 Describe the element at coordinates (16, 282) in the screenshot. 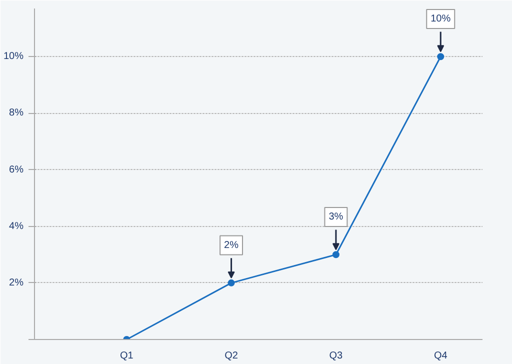

I see `y-tick-label: 2%` at that location.